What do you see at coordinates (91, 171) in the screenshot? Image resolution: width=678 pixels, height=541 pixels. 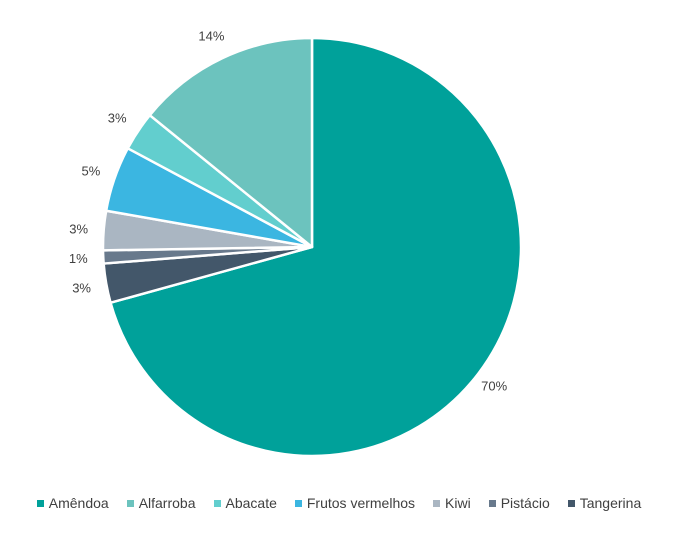 I see `data-label: 5%` at bounding box center [91, 171].